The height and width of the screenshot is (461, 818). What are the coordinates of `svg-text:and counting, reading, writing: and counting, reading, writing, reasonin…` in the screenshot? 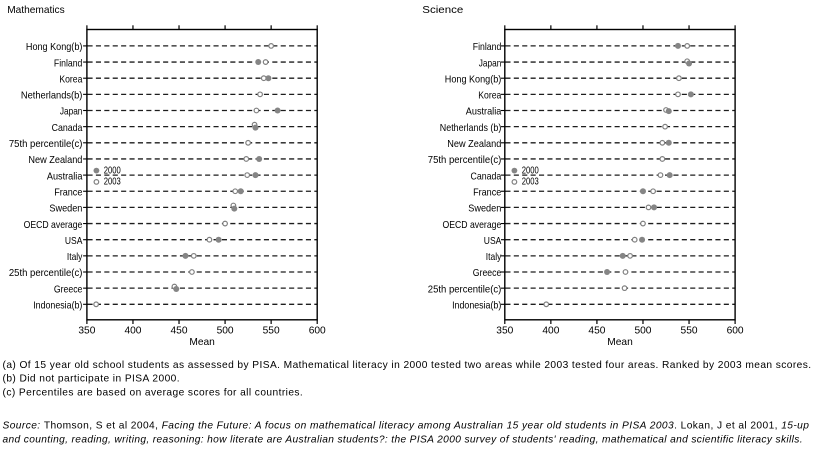 It's located at (403, 440).